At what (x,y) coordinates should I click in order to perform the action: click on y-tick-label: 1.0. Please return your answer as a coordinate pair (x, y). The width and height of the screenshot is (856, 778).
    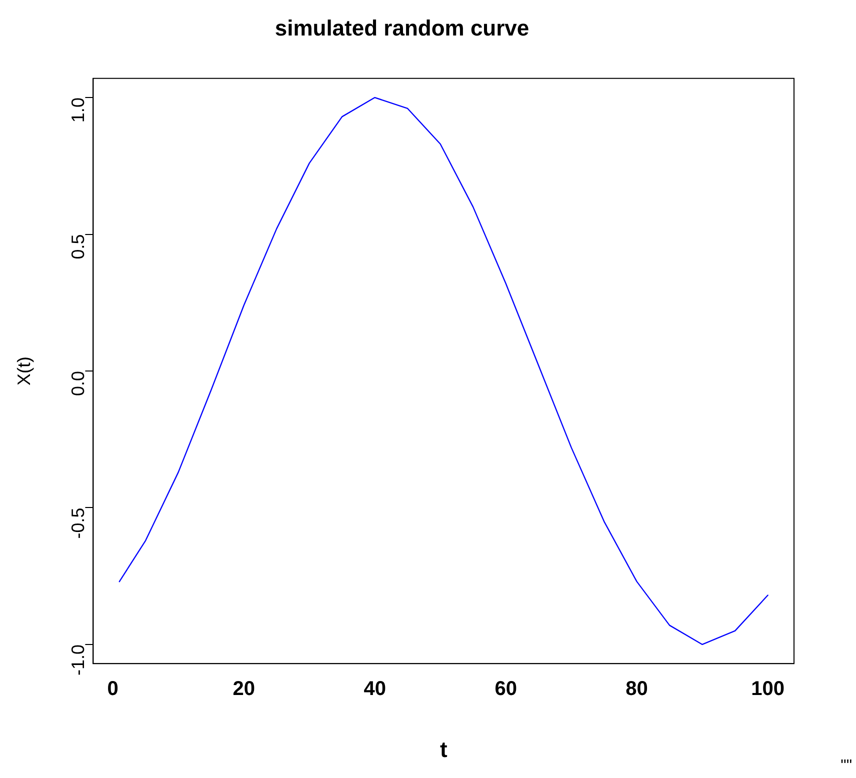
    Looking at the image, I should click on (78, 110).